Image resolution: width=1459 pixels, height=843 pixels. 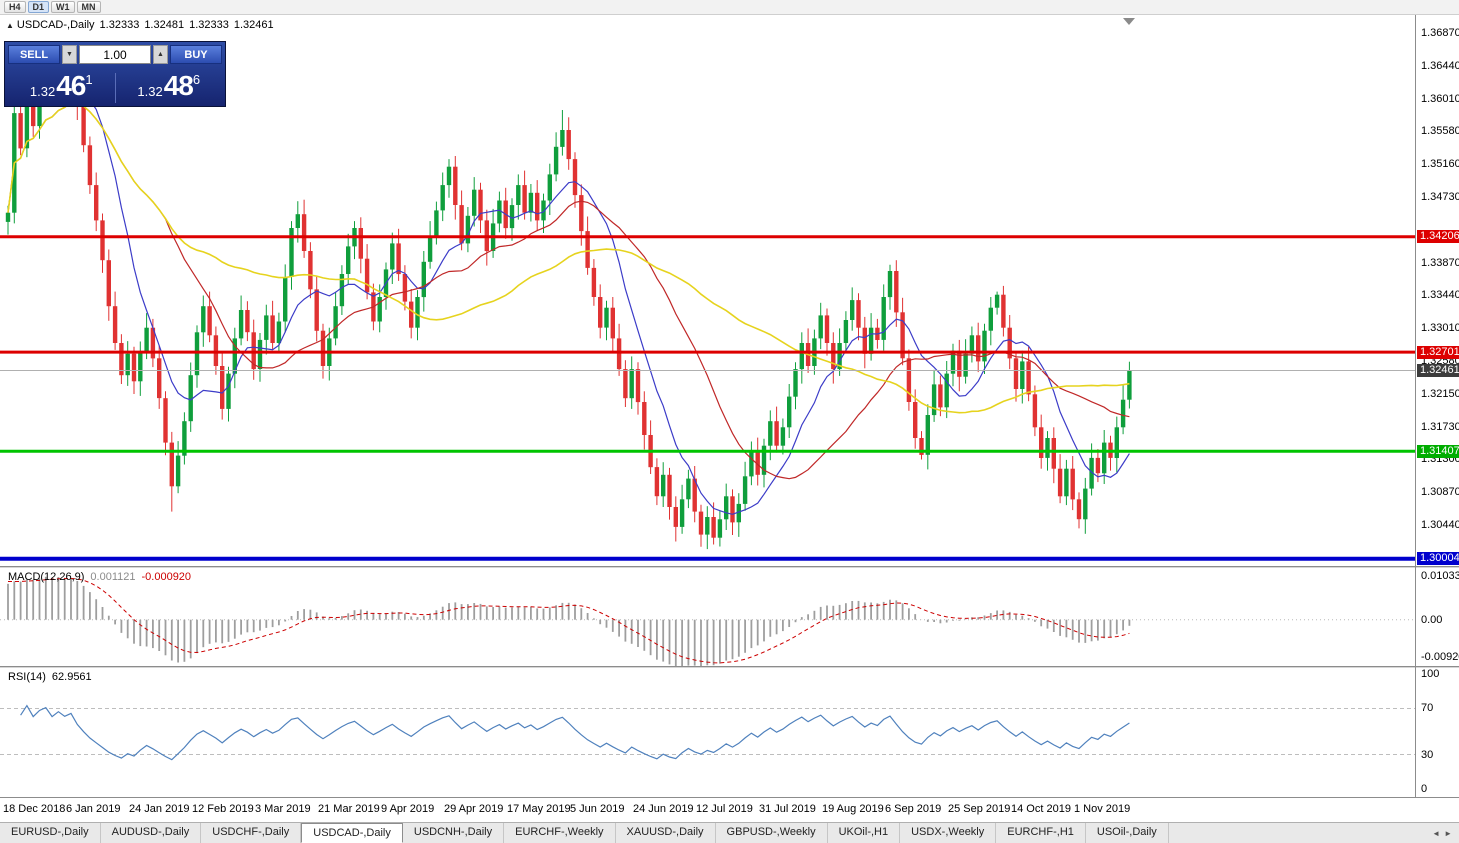 What do you see at coordinates (169, 87) in the screenshot?
I see `buy-price: 1.32 48 6` at bounding box center [169, 87].